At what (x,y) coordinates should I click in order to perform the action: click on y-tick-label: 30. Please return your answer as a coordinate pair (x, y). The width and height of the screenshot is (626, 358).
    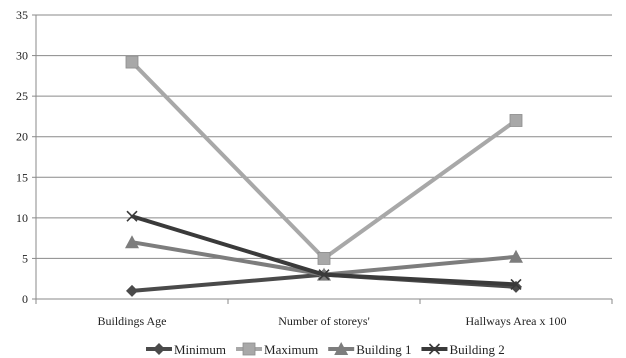
    Looking at the image, I should click on (22, 56).